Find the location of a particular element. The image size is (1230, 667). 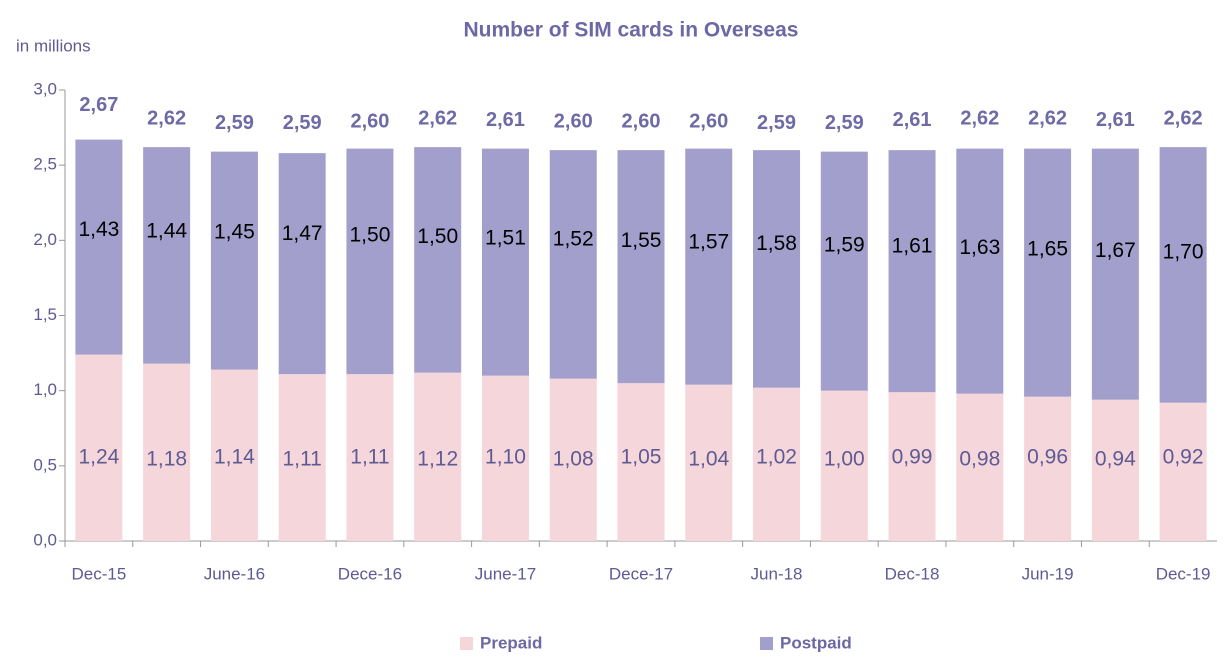

legend-label: Postpaid is located at coordinates (816, 642).